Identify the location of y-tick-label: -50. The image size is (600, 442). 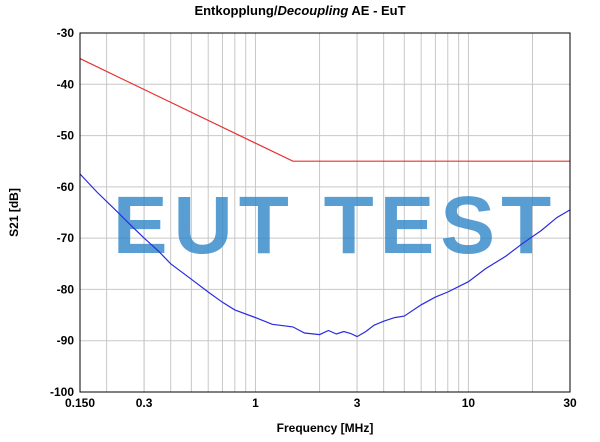
(66, 136).